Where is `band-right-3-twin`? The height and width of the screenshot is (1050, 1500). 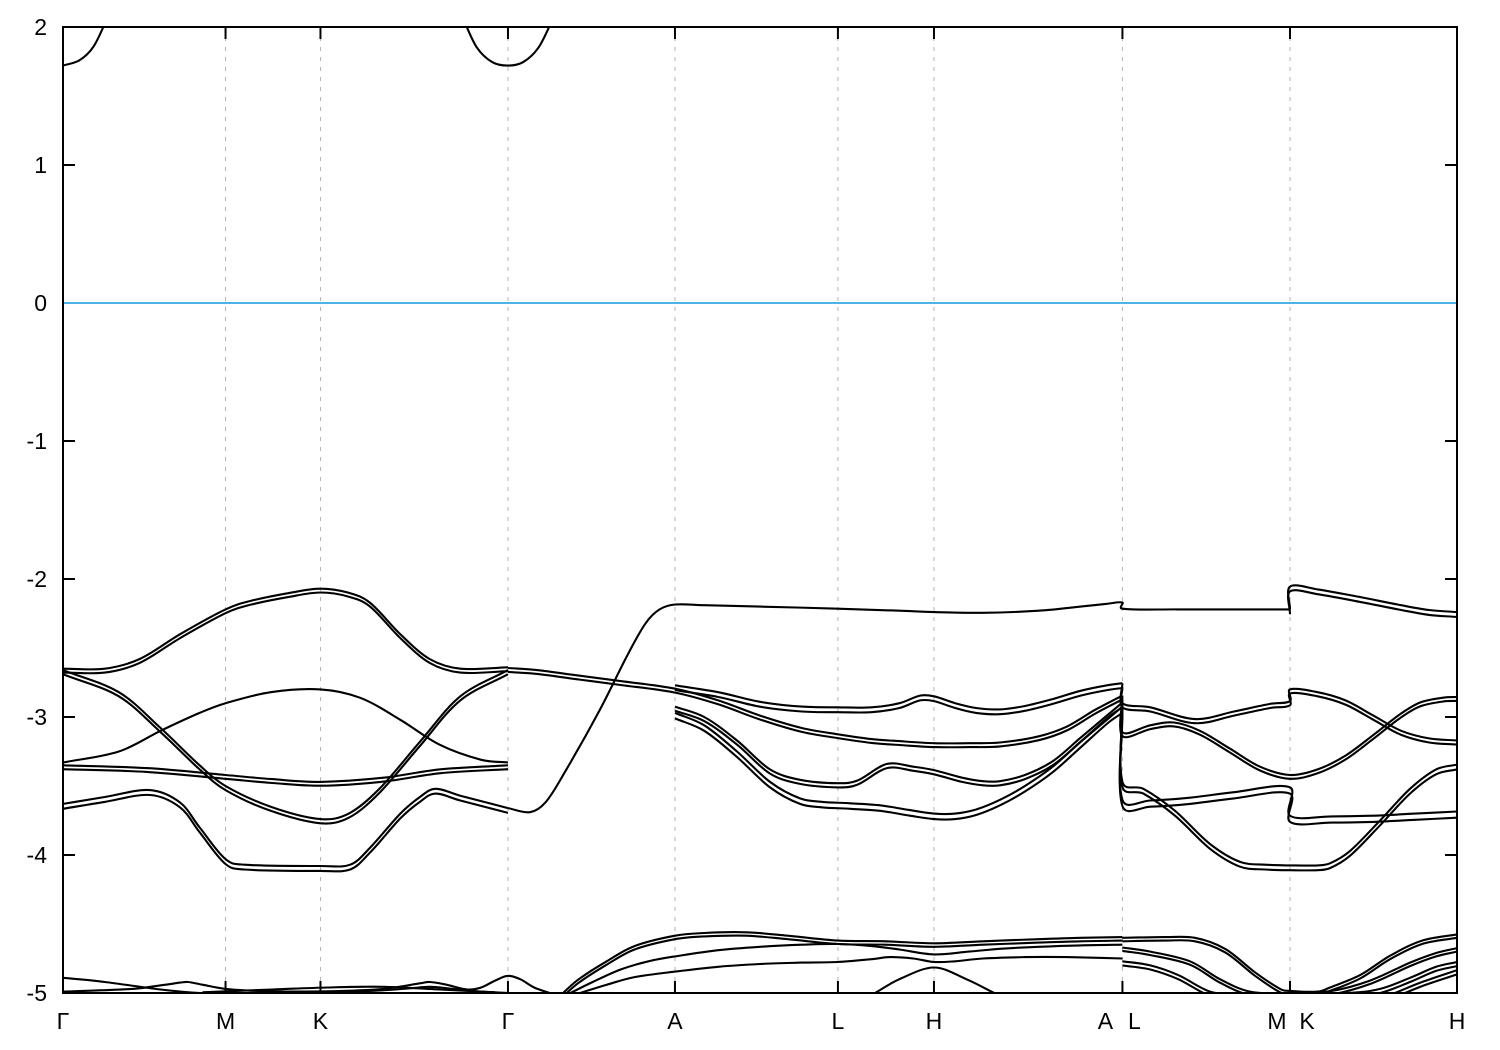 band-right-3-twin is located at coordinates (1288, 789).